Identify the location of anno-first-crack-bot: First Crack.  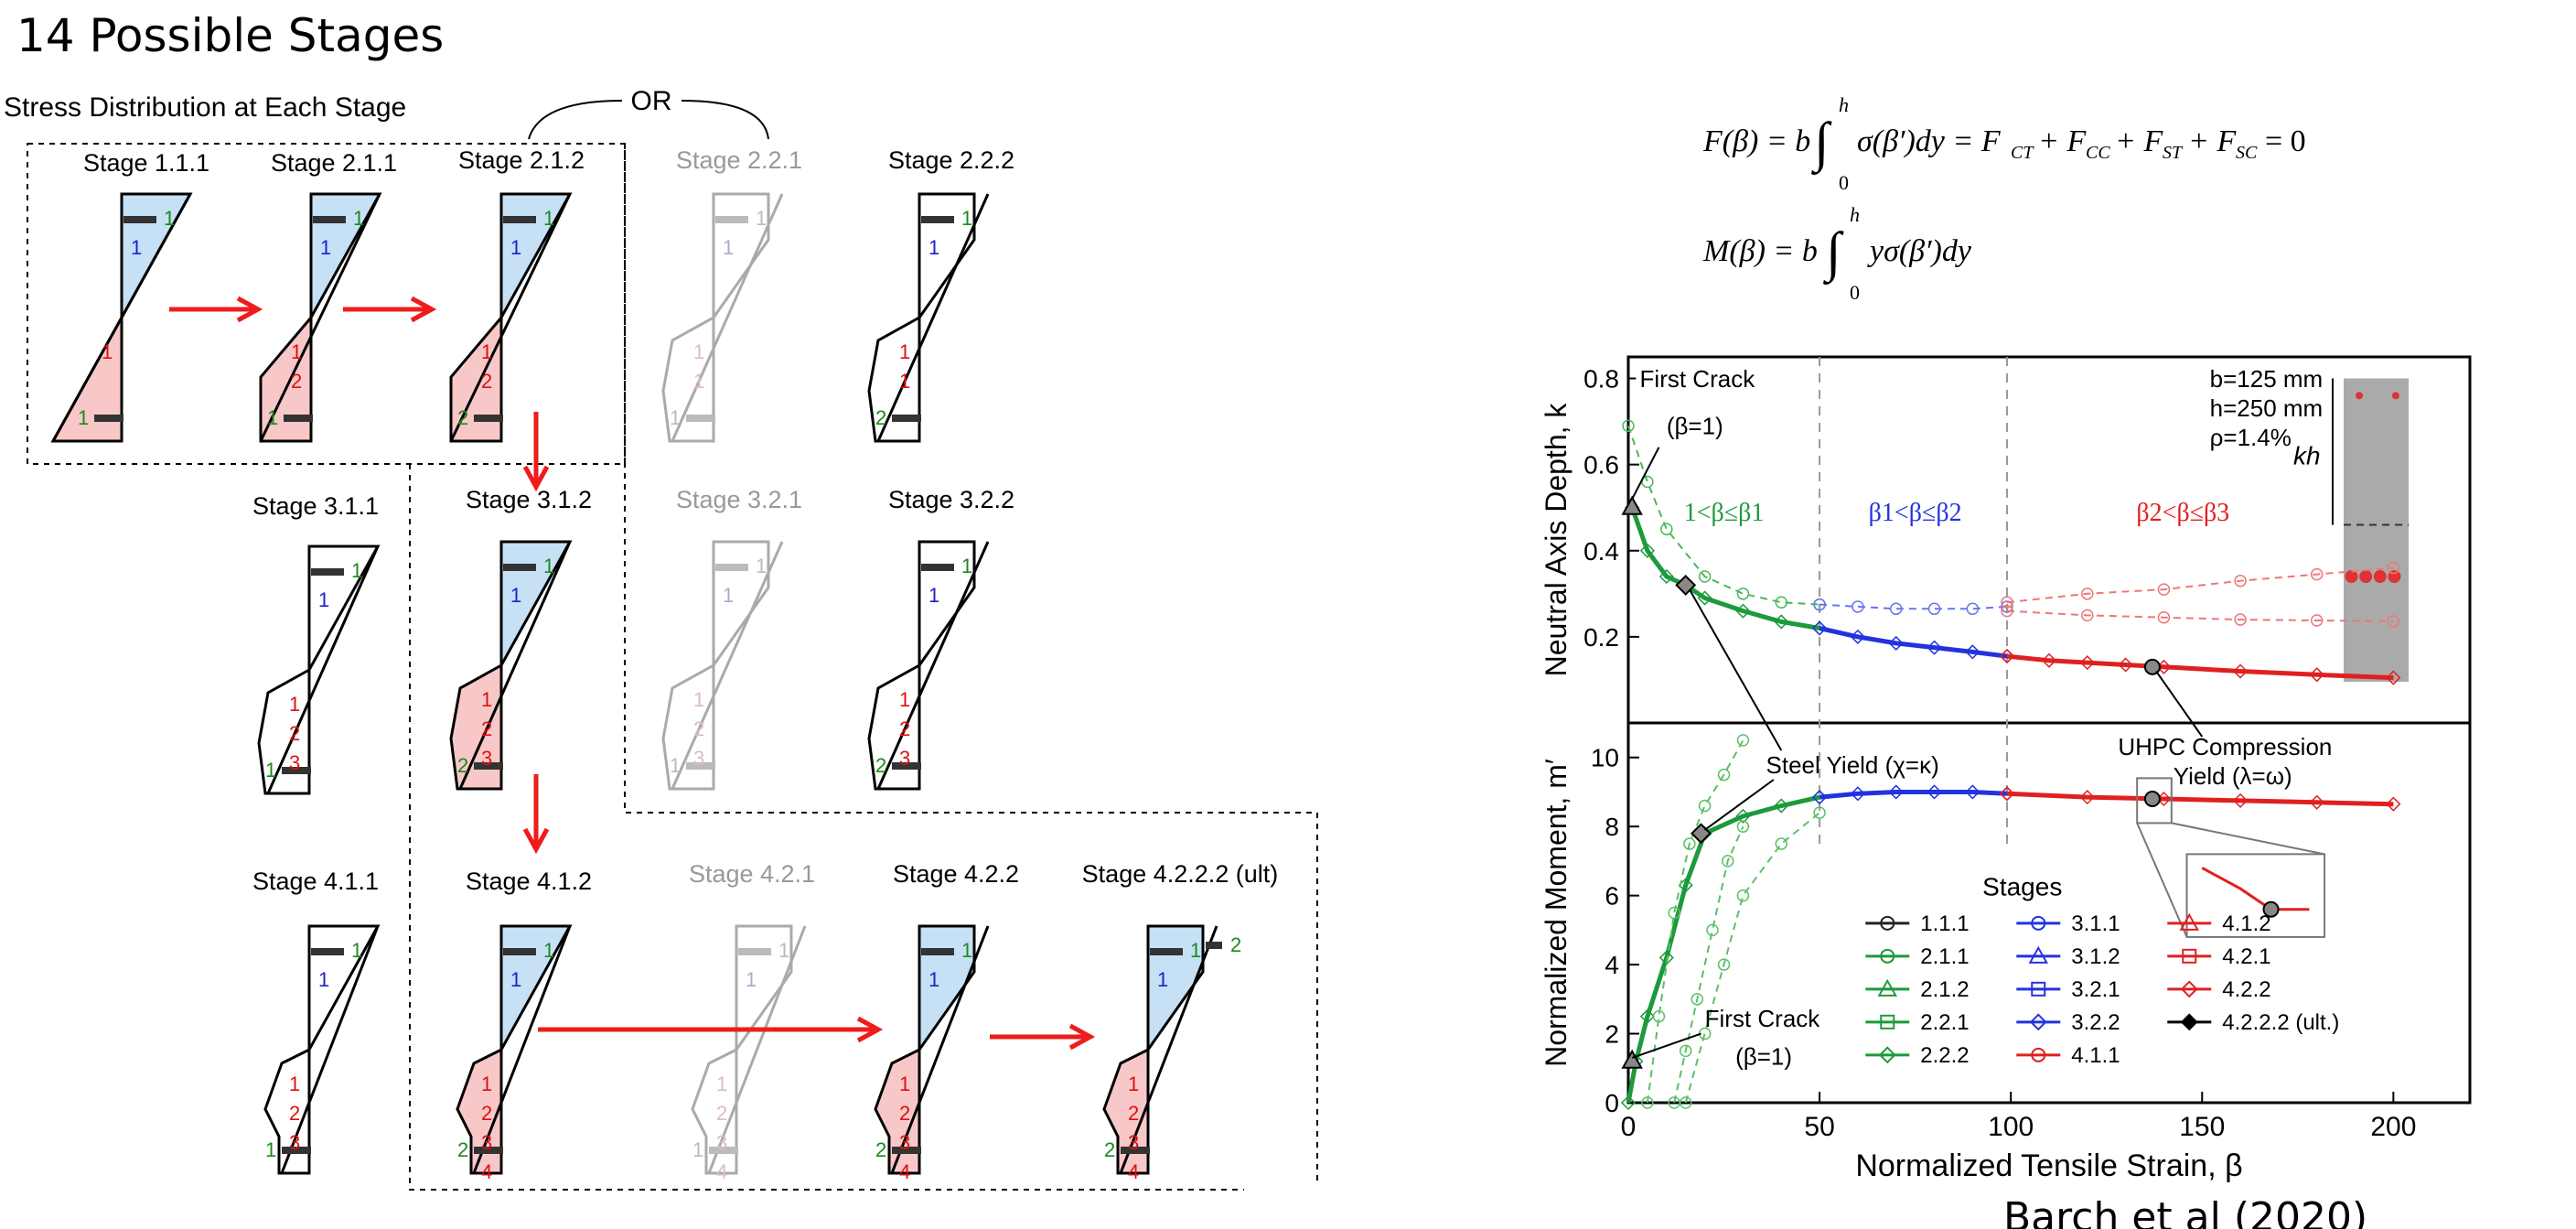
(1763, 1018).